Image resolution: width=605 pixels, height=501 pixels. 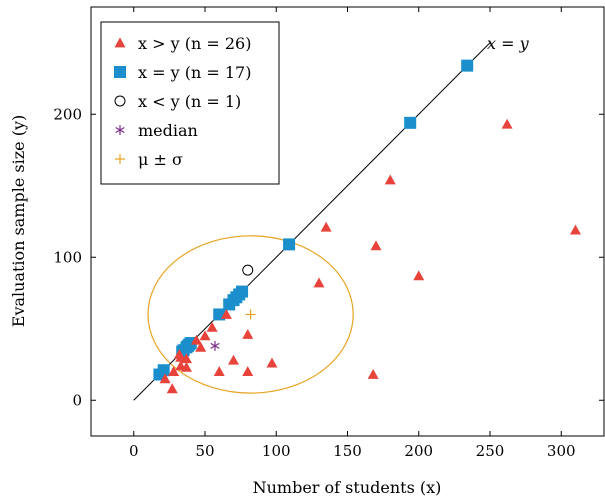 I want to click on y-tick-label: 200, so click(x=67, y=114).